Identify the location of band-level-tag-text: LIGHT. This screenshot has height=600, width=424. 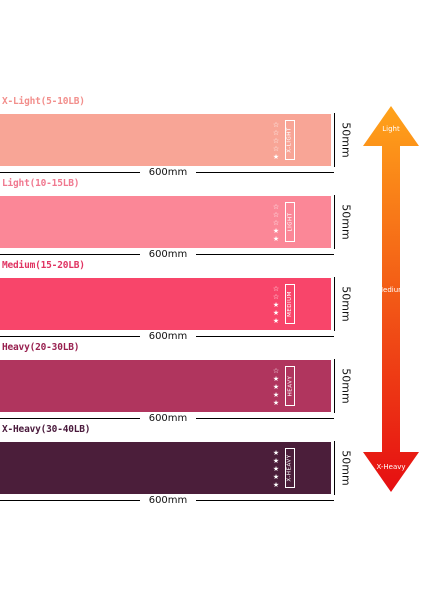
(290, 222).